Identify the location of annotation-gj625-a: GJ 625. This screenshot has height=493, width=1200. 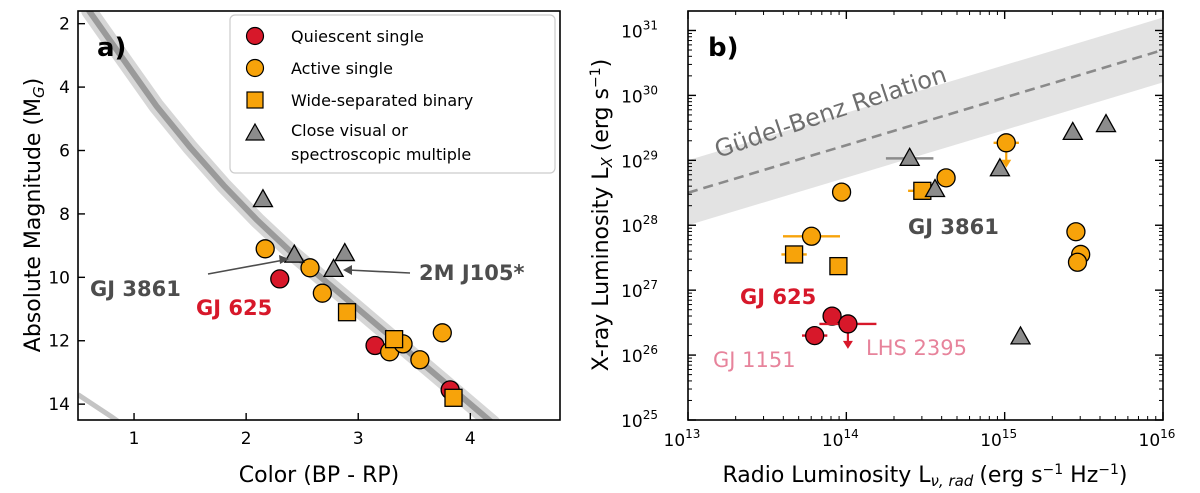
(234, 308).